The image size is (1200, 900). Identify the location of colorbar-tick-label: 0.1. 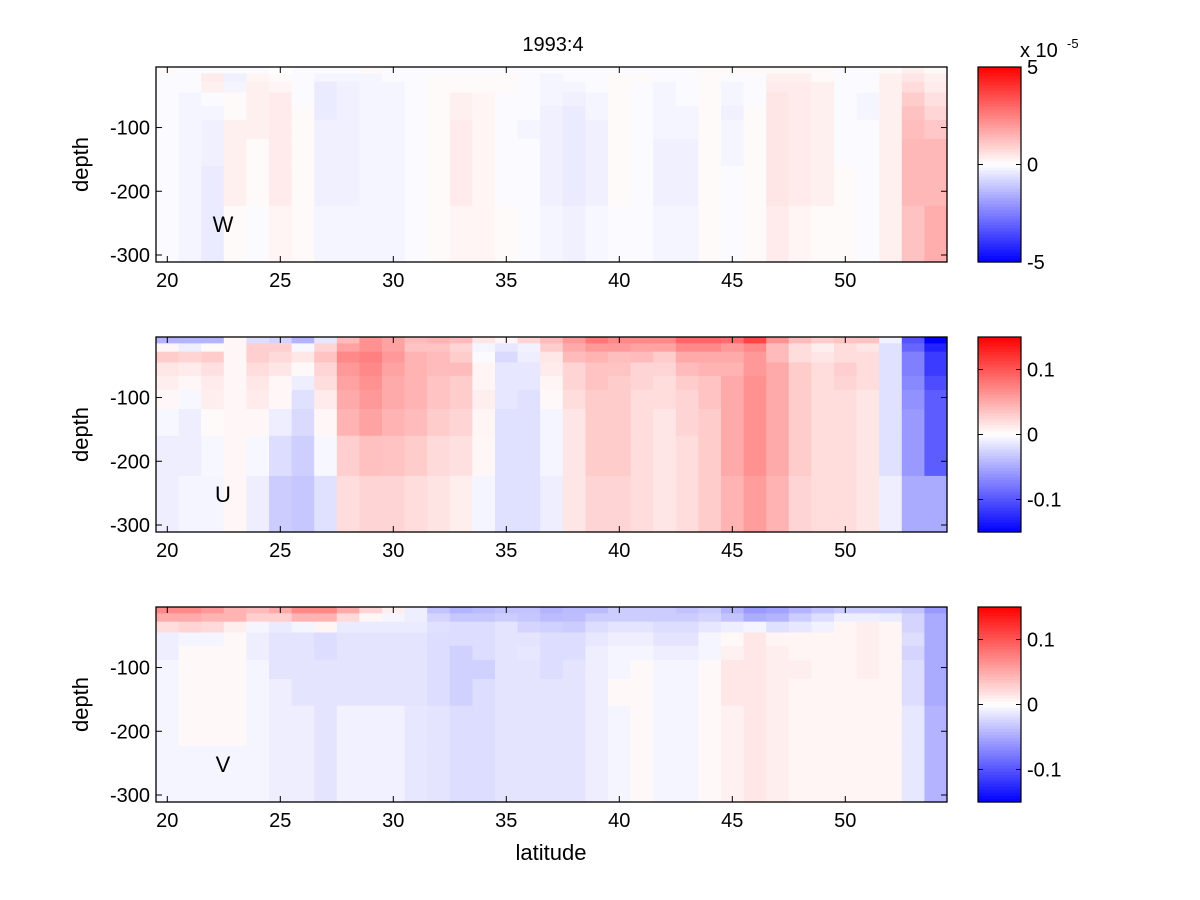
(1041, 371).